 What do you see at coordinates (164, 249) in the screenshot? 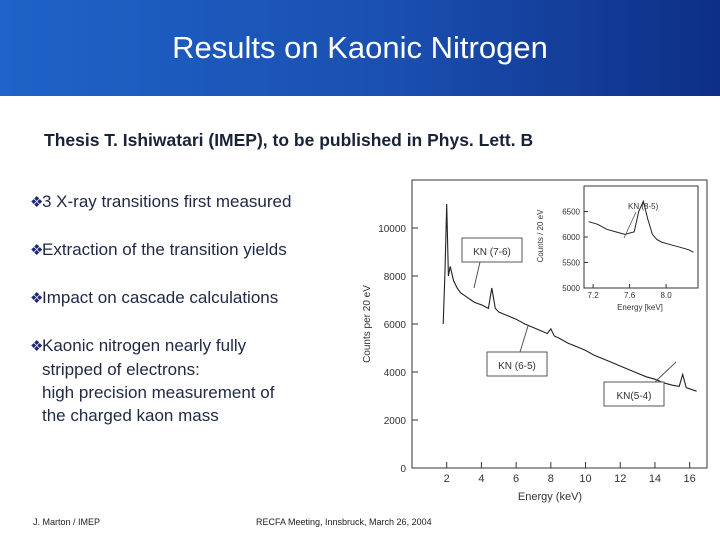
I see `bullet-line: Extraction of the transition yields` at bounding box center [164, 249].